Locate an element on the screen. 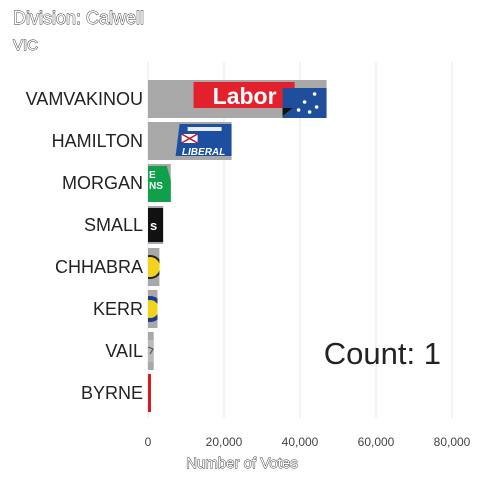 The height and width of the screenshot is (480, 480). bar-chhabra is located at coordinates (154, 267).